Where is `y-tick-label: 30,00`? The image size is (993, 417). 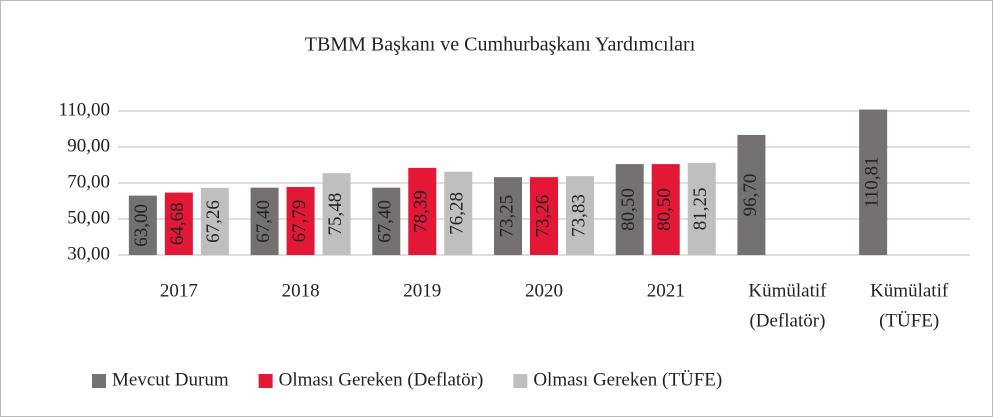
y-tick-label: 30,00 is located at coordinates (88, 253).